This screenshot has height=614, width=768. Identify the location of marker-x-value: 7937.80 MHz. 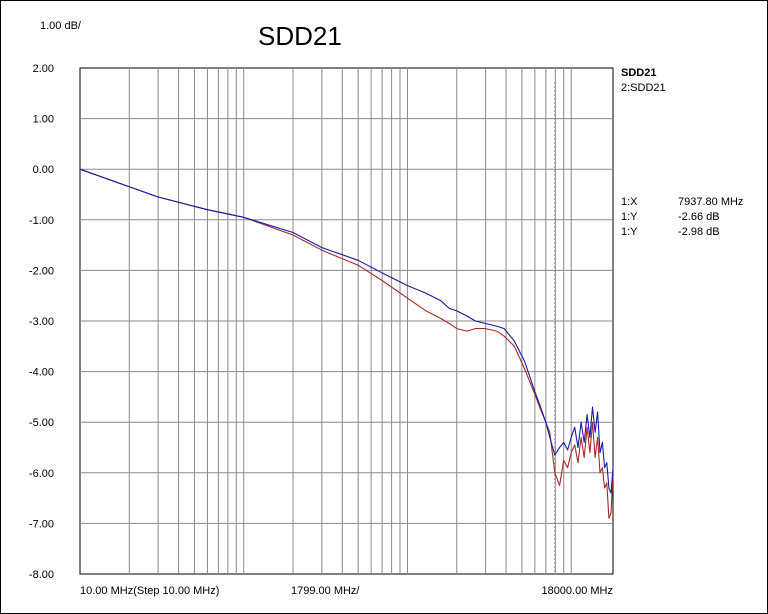
(710, 202).